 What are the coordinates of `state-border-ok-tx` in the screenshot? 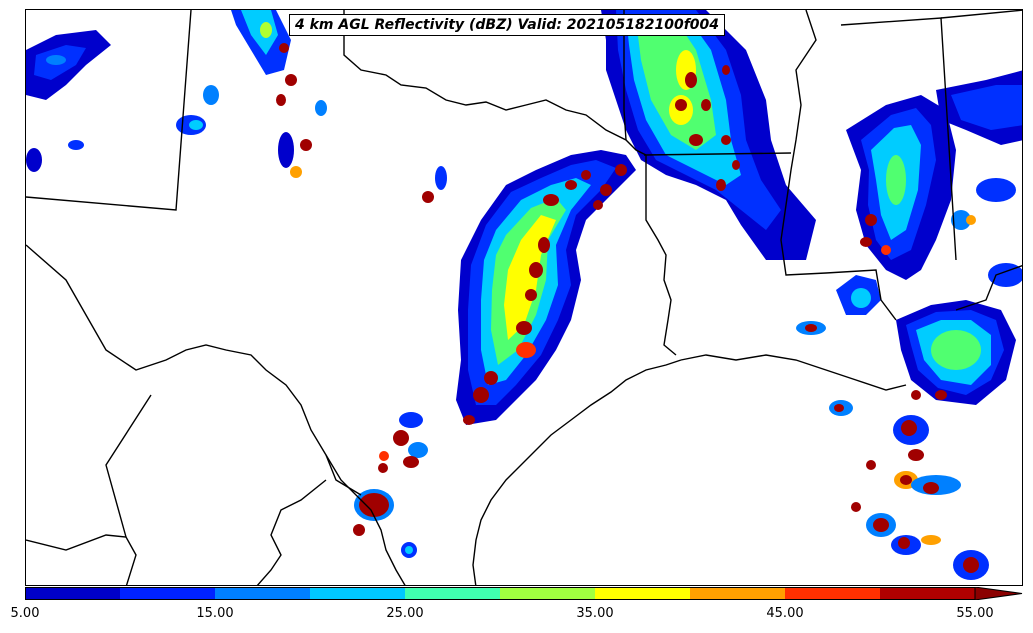 It's located at (495, 83).